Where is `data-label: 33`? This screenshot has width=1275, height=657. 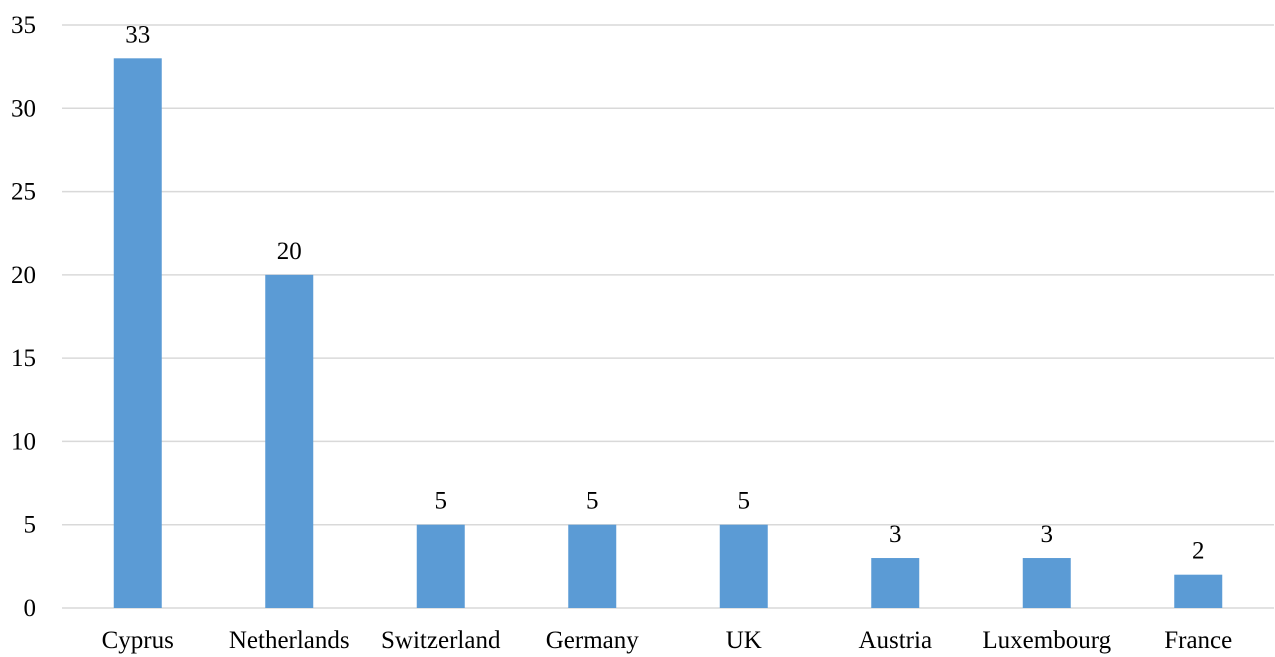 data-label: 33 is located at coordinates (137, 34).